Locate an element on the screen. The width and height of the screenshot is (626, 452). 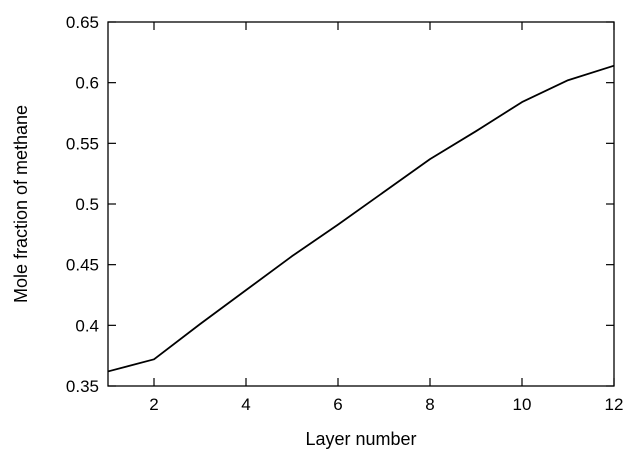
y-tick-labels: 0.35 0.4 0.45 0.5 0.55 0.6 0.65 is located at coordinates (82, 204).